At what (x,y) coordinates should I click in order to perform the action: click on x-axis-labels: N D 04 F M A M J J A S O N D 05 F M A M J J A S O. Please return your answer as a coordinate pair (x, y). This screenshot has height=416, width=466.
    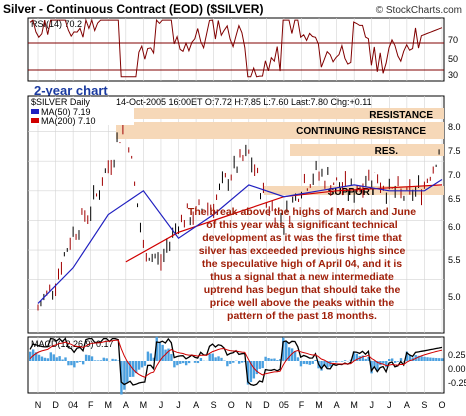
    Looking at the image, I should click on (240, 405).